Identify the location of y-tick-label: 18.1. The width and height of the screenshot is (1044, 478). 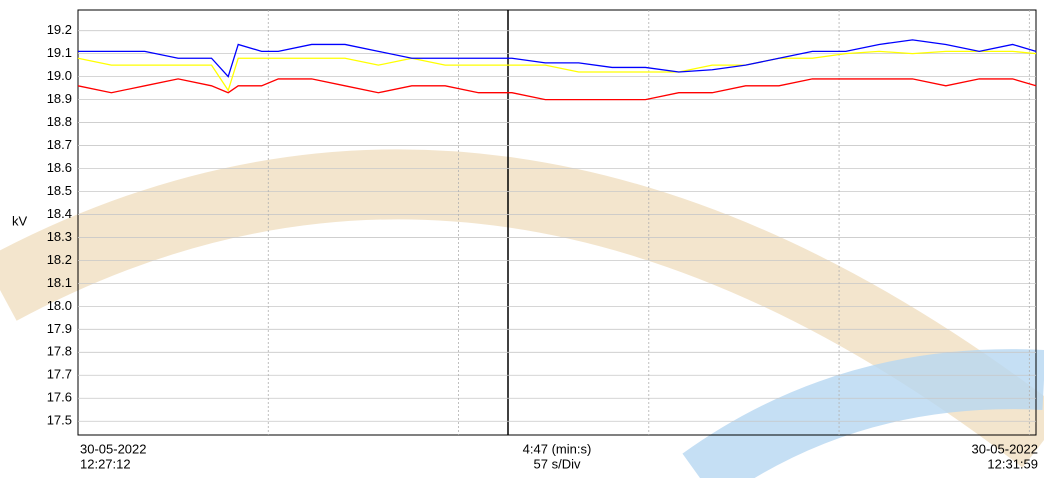
(59, 282).